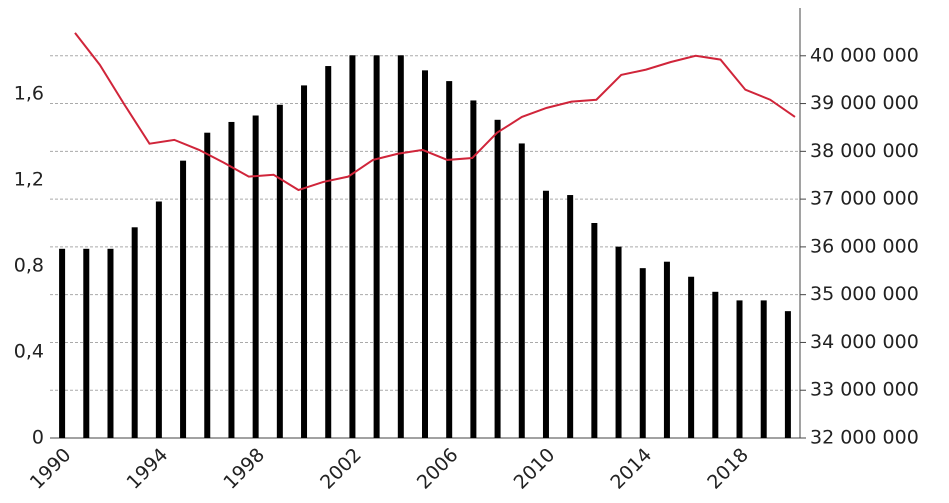  I want to click on y2-tick-label: 40 000 000, so click(864, 55).